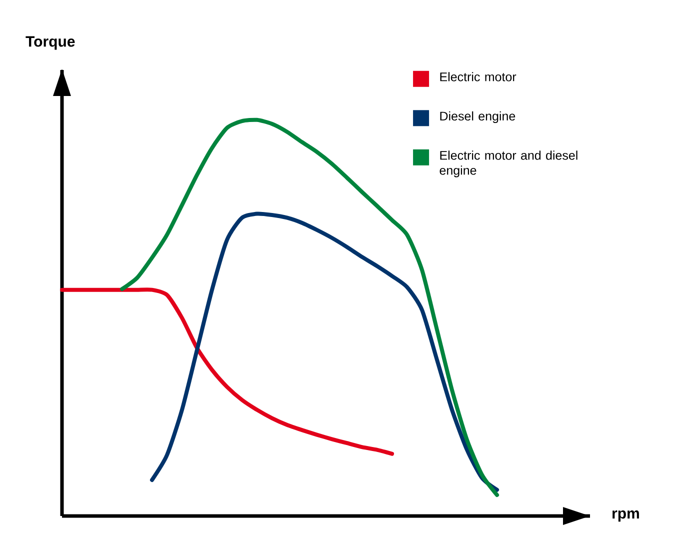 The image size is (674, 541). I want to click on legend-label: Electric motor, so click(478, 77).